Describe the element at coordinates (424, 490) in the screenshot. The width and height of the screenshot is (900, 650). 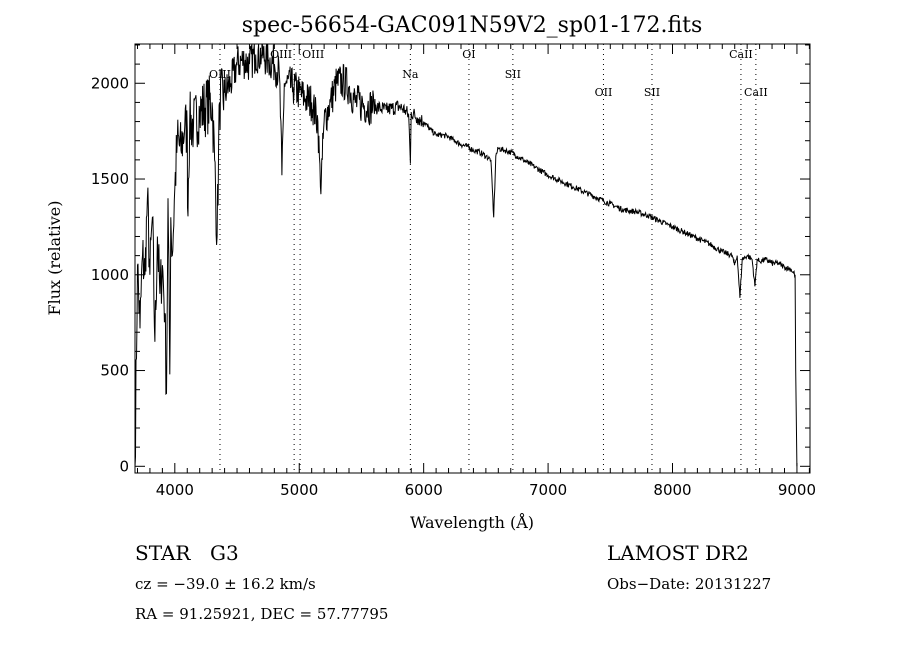
I see `x-tick-label: 6000` at that location.